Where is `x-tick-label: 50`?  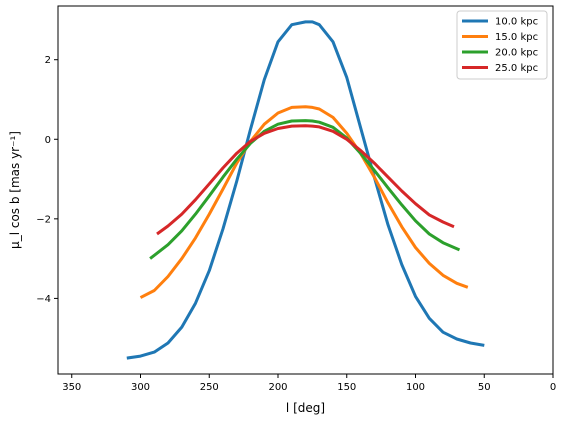 x-tick-label: 50 is located at coordinates (484, 387).